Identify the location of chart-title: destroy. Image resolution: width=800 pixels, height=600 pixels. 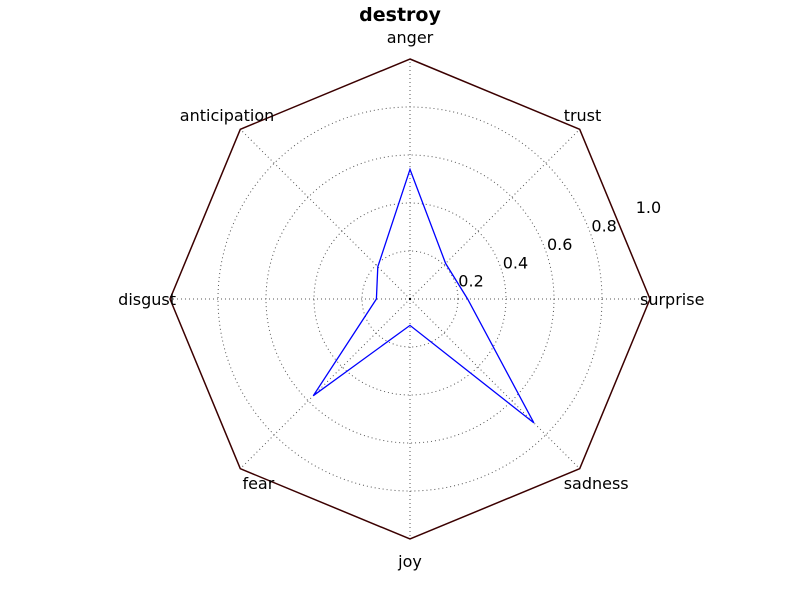
(400, 15).